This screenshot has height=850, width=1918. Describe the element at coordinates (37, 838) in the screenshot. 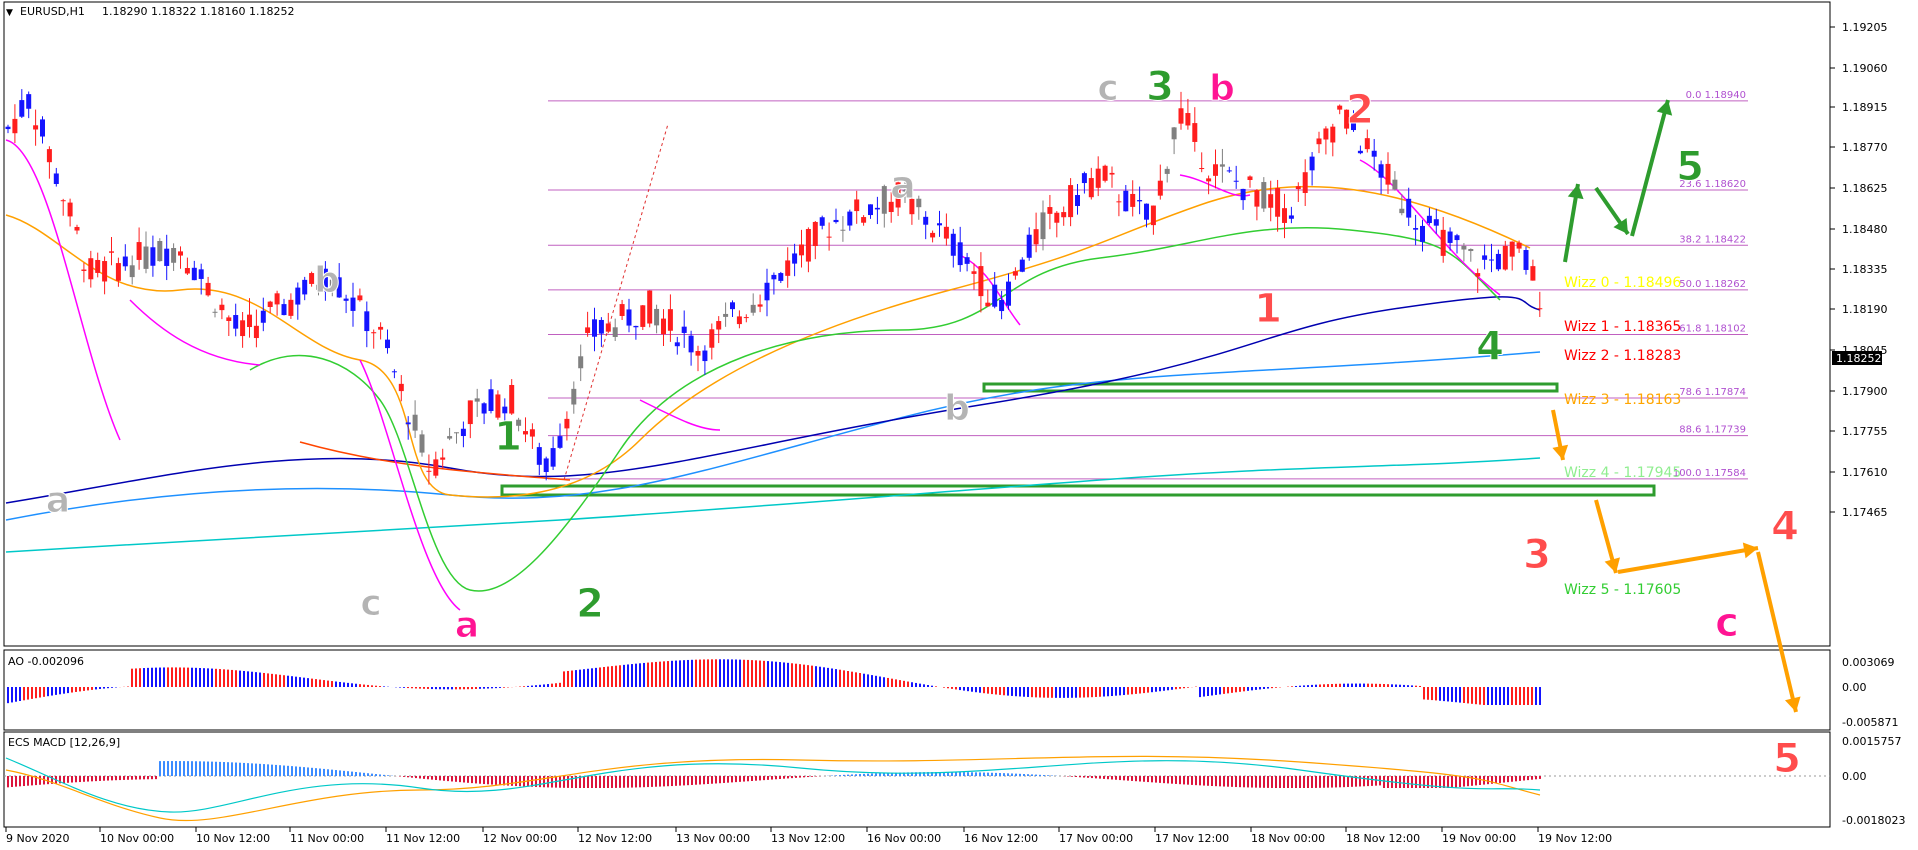

I see `x-tick-label: 9 Nov 2020` at that location.